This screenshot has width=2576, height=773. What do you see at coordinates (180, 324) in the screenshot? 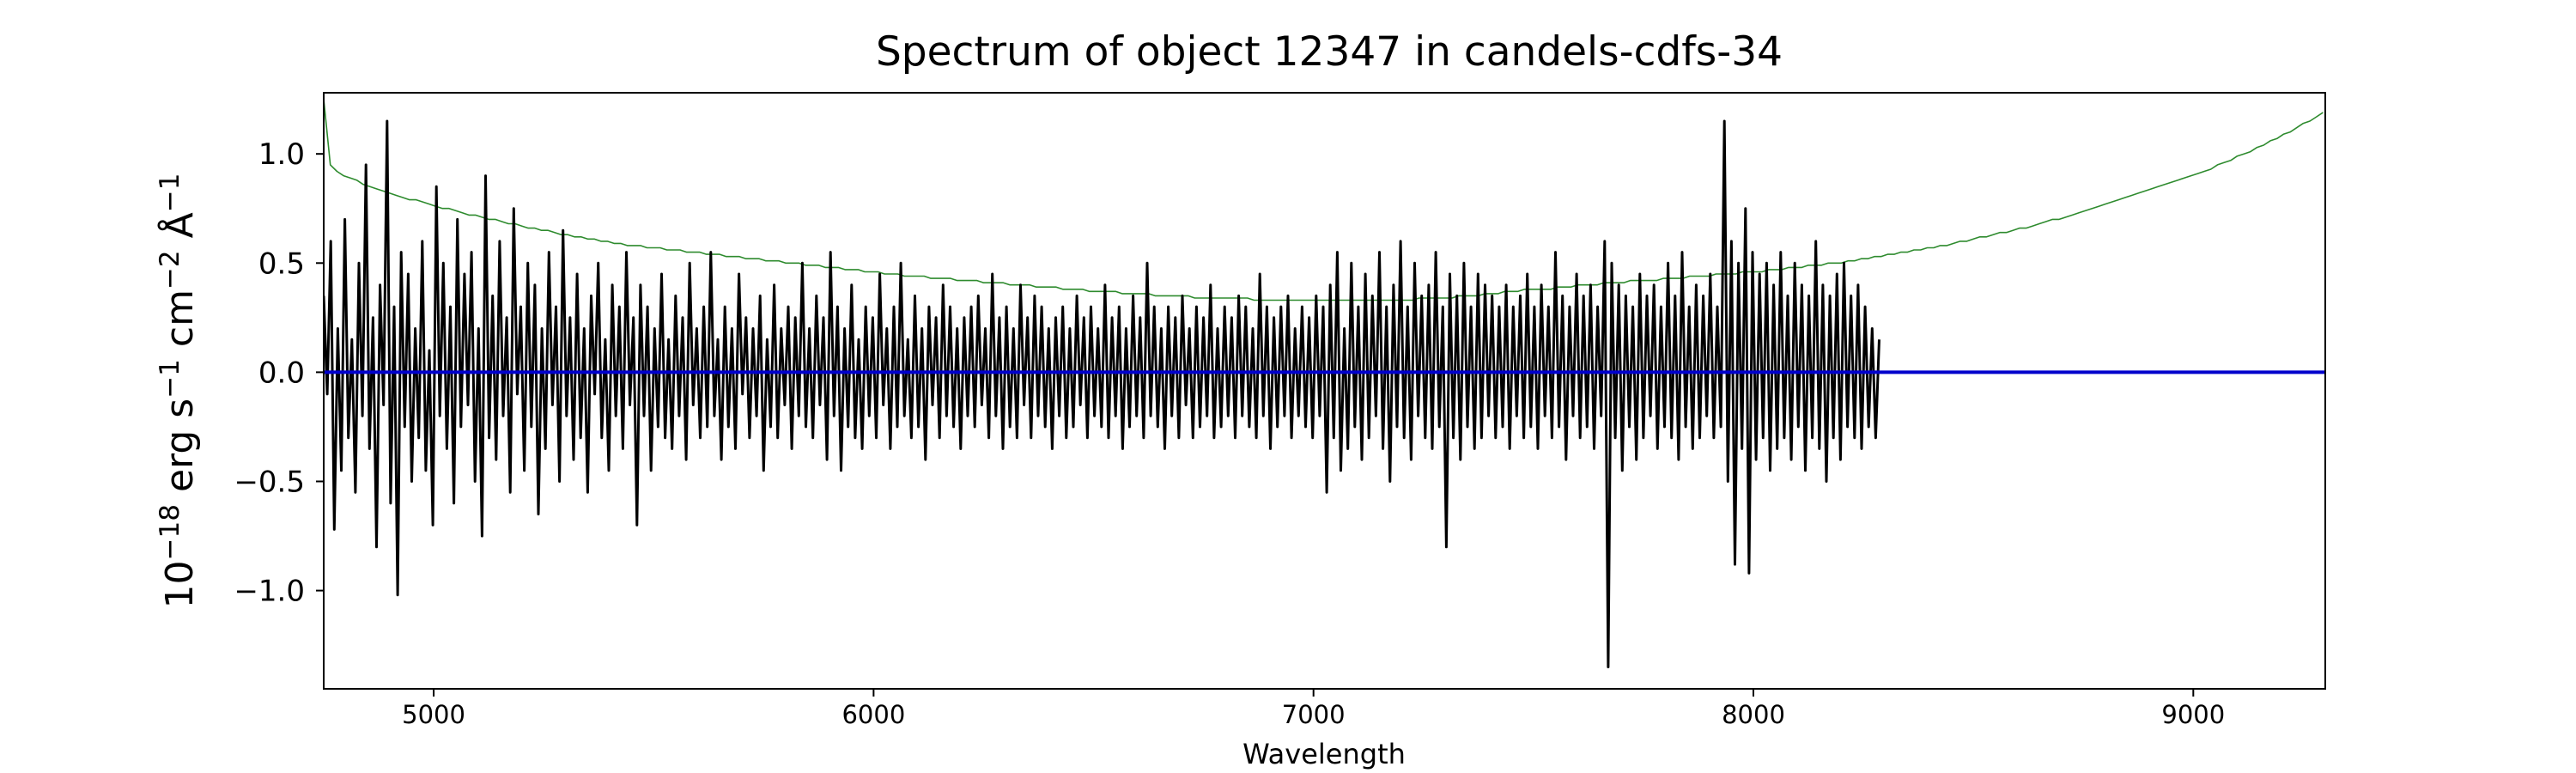
I see `y-axis-label-text: cm` at bounding box center [180, 324].